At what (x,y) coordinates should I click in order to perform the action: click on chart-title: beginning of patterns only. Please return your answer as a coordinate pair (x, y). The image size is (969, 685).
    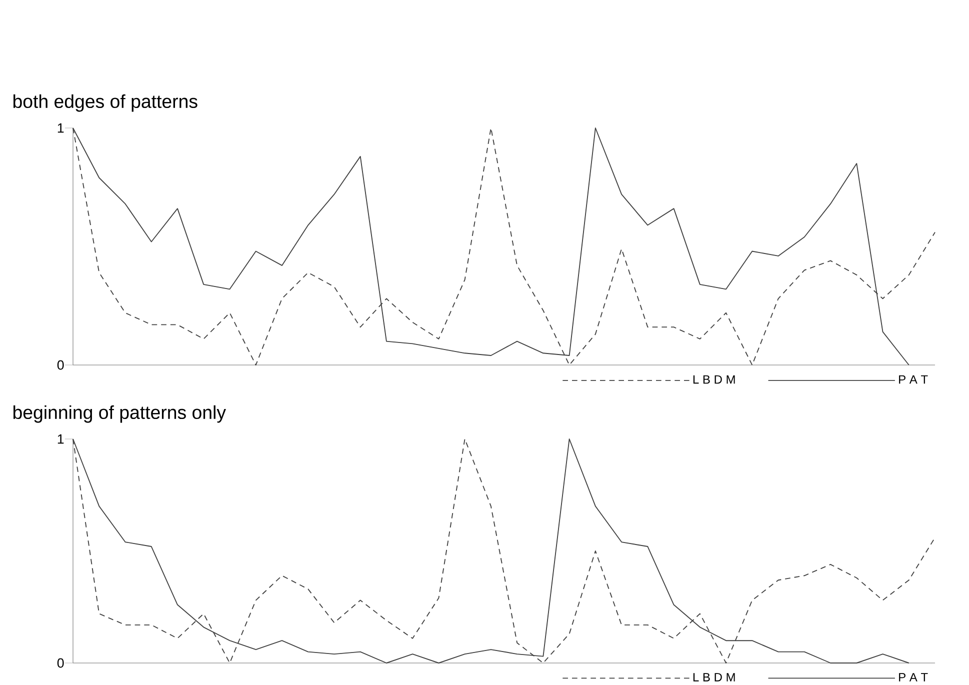
    Looking at the image, I should click on (119, 414).